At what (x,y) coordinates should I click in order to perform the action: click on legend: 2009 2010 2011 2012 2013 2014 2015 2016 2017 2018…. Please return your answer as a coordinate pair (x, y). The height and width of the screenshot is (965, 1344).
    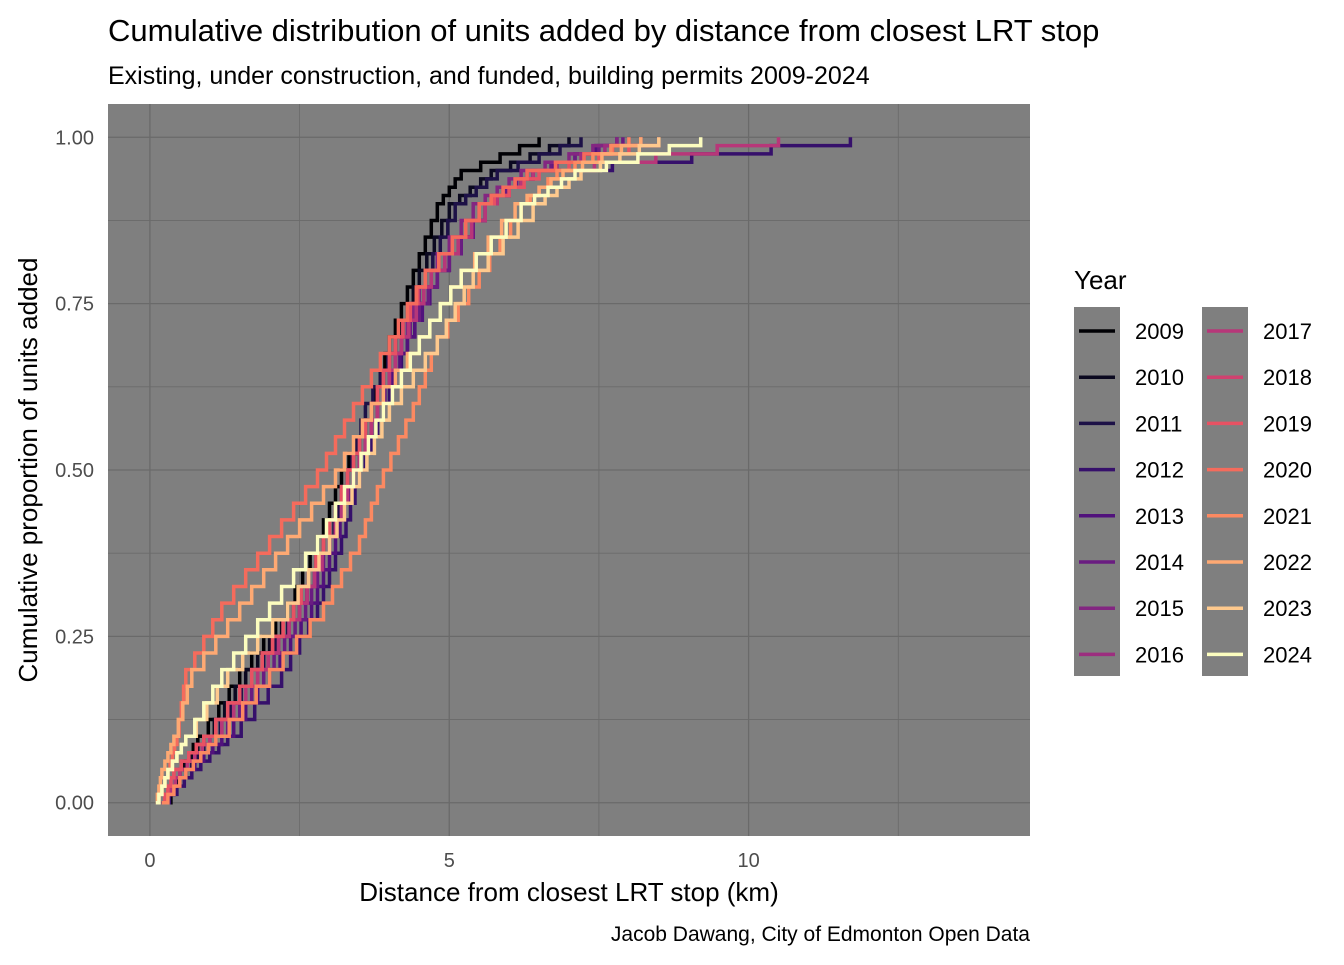
    Looking at the image, I should click on (1193, 491).